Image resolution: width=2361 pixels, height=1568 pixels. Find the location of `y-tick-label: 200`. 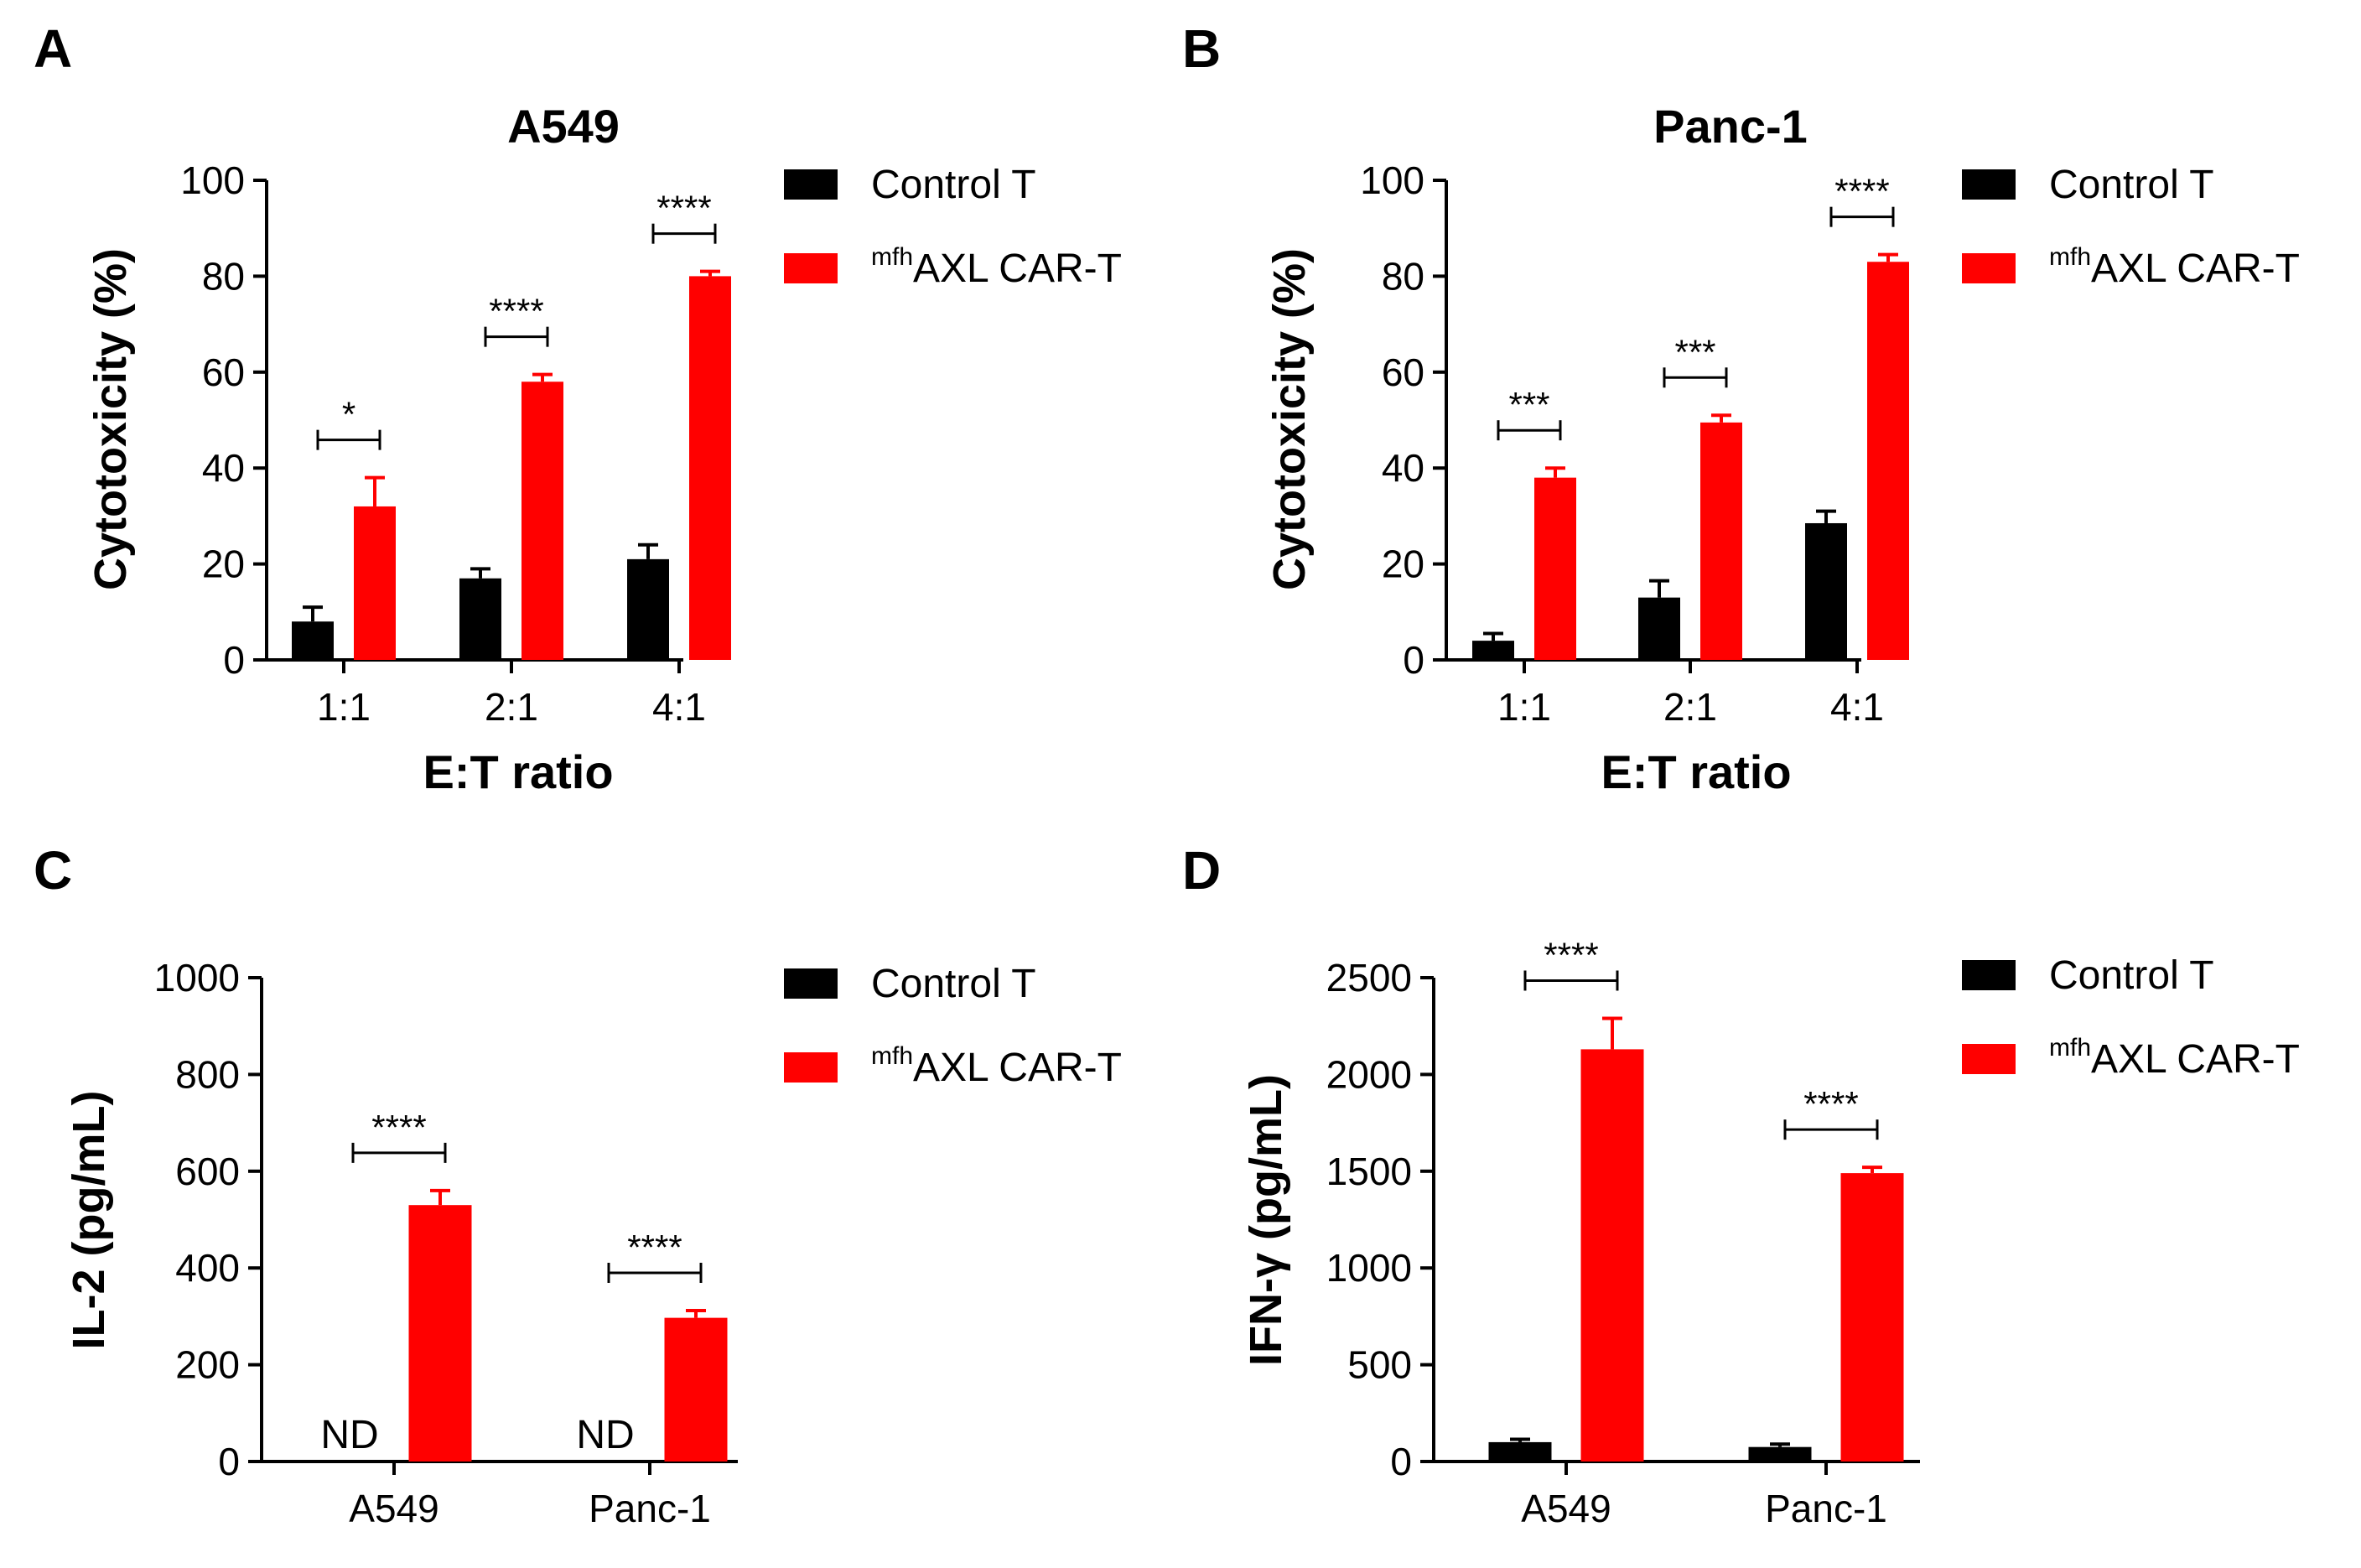

y-tick-label: 200 is located at coordinates (207, 1365).